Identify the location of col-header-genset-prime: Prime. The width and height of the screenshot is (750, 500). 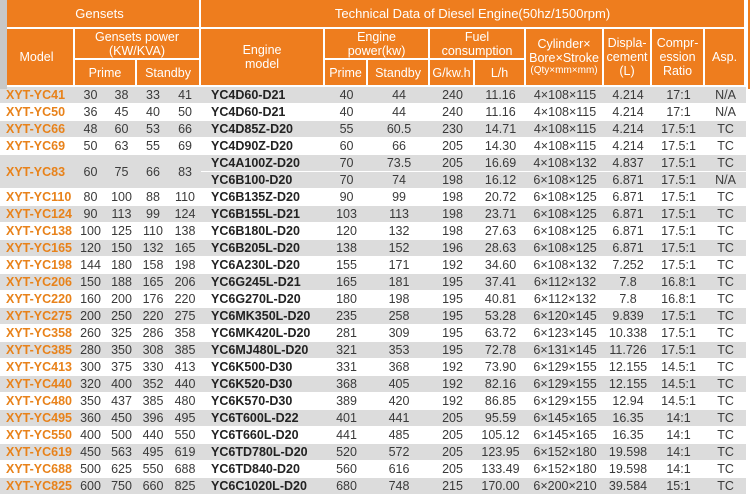
(106, 73).